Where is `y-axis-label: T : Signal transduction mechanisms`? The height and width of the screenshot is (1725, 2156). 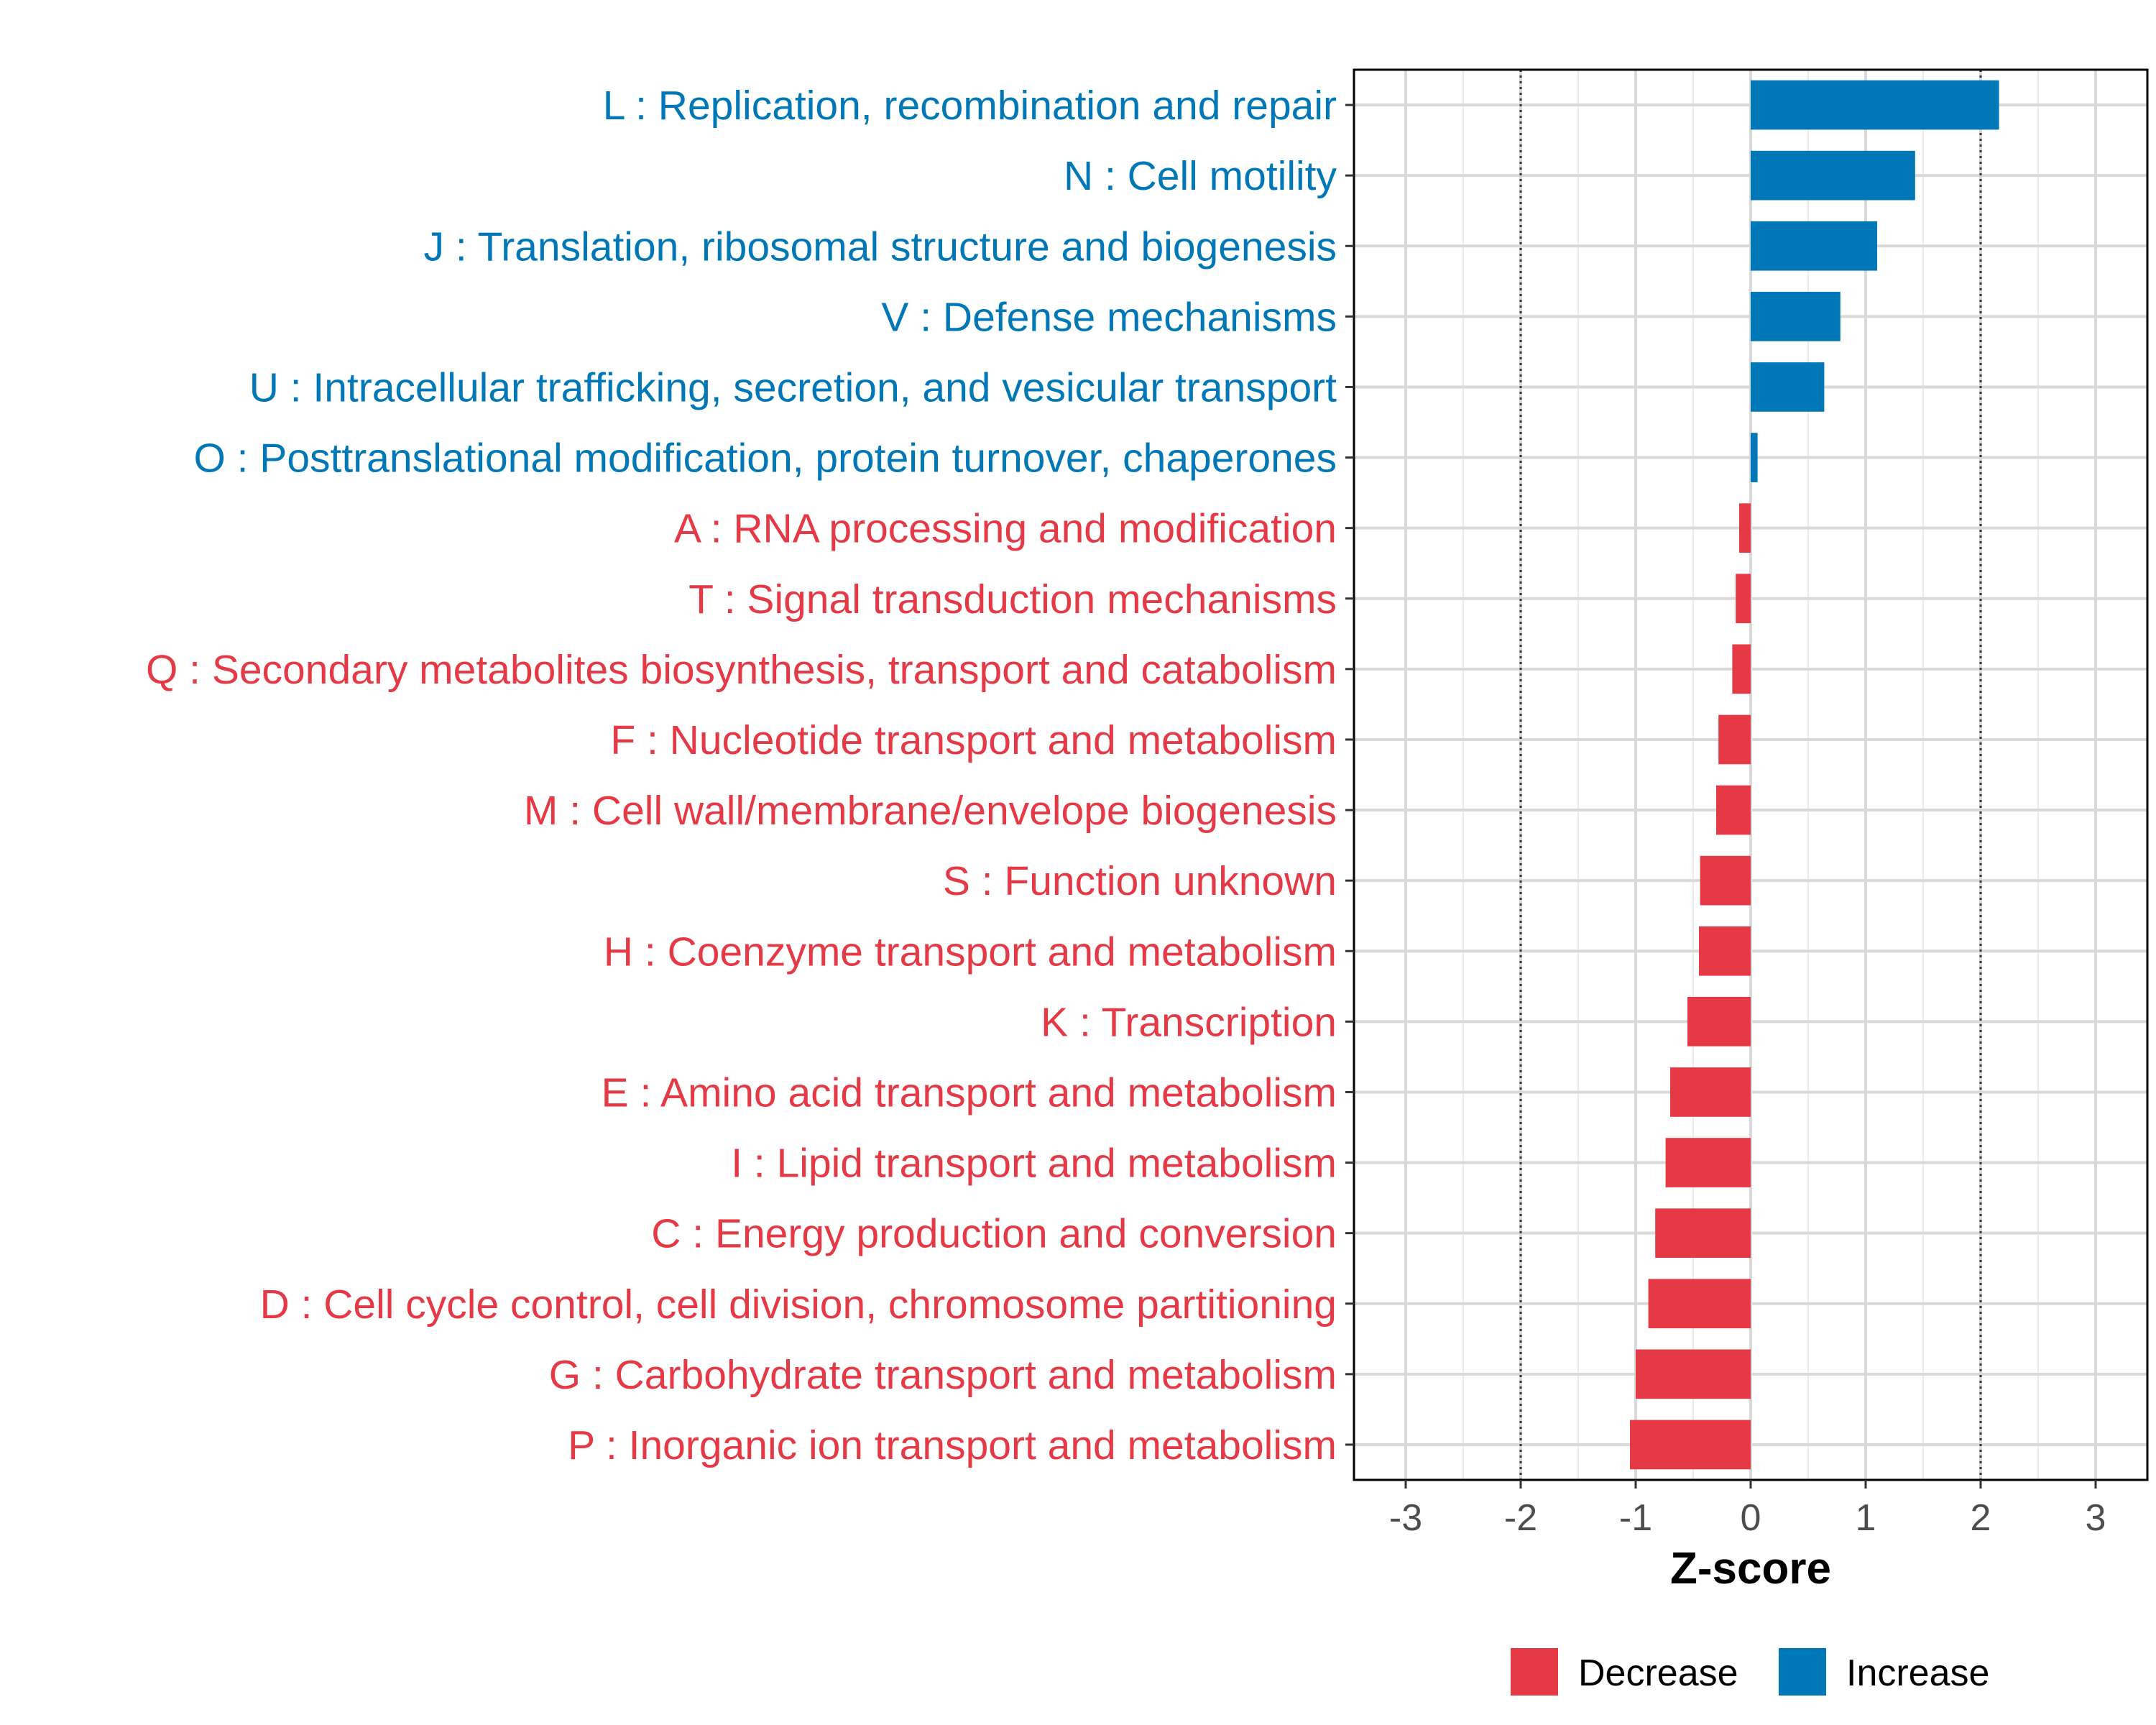 y-axis-label: T : Signal transduction mechanisms is located at coordinates (1013, 599).